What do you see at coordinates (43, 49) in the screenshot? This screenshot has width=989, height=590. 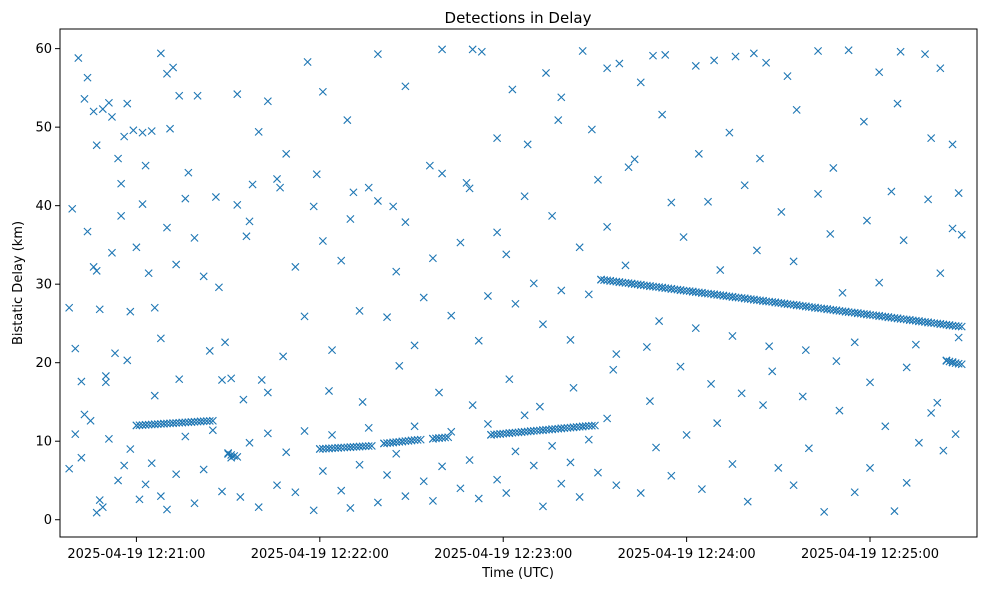 I see `y-tick-label: 60` at bounding box center [43, 49].